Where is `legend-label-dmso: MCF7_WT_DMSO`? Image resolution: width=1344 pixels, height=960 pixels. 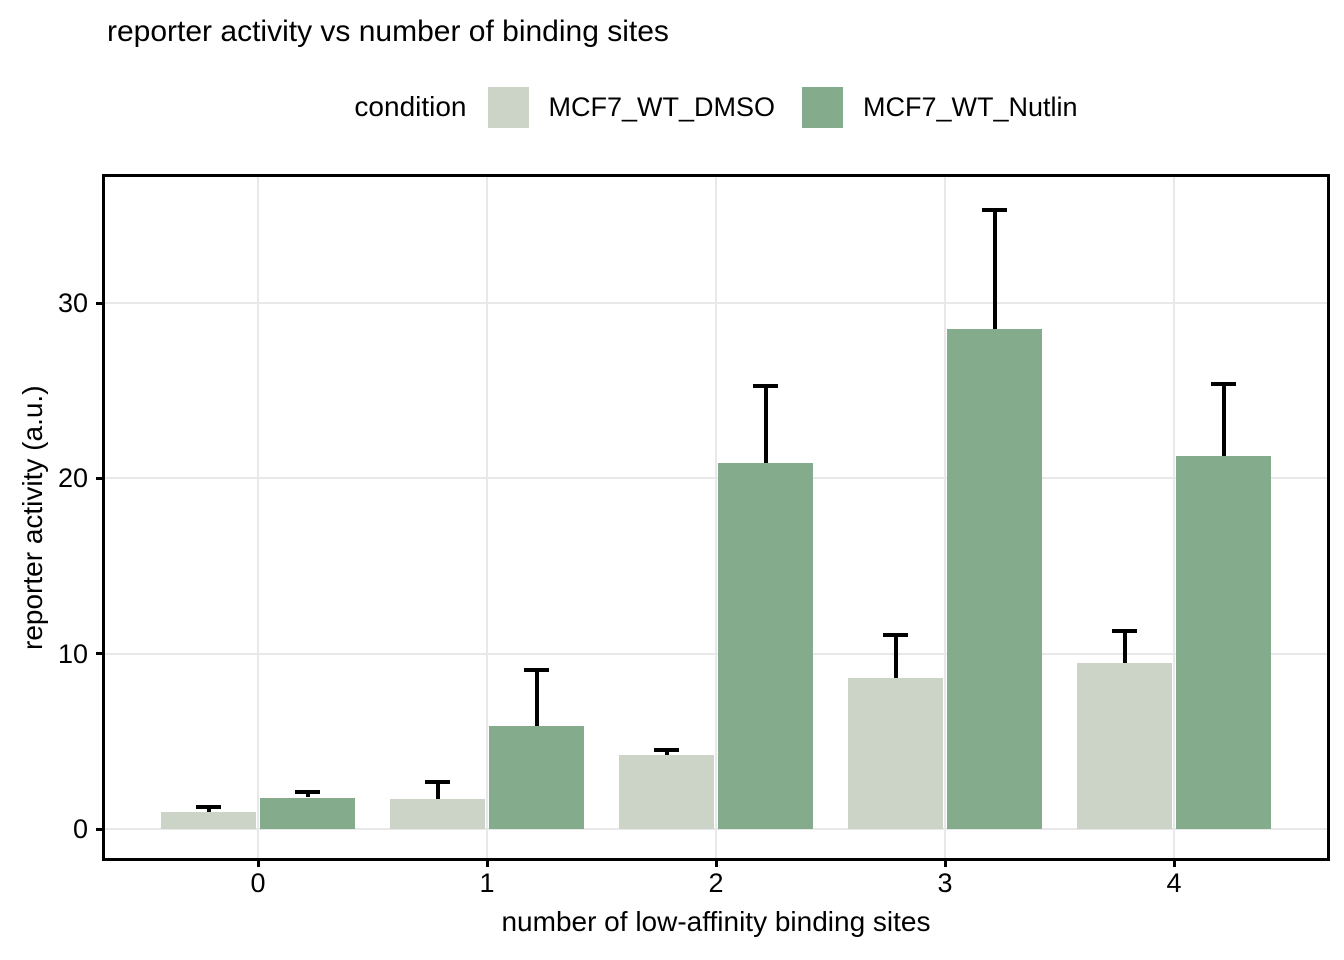 legend-label-dmso: MCF7_WT_DMSO is located at coordinates (662, 106).